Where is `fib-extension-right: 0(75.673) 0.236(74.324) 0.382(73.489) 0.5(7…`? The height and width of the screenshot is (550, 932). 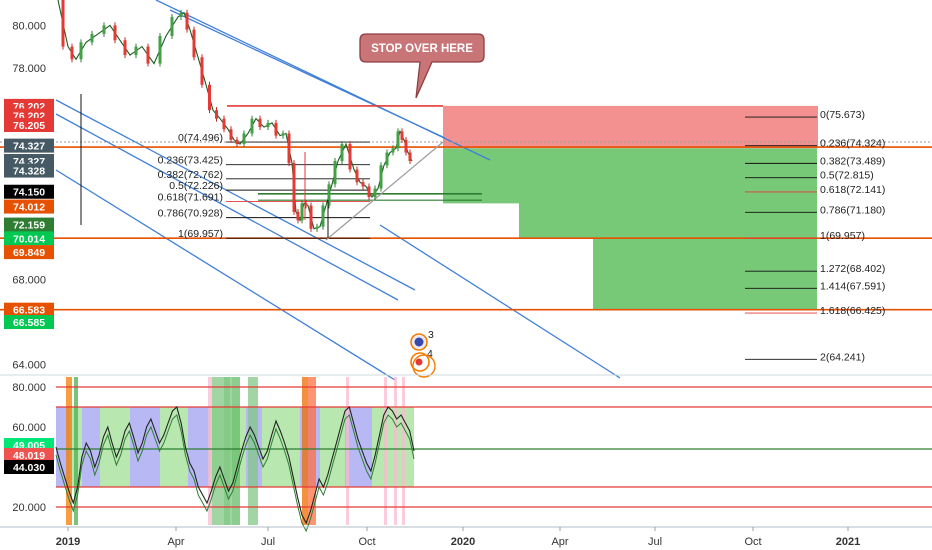 fib-extension-right: 0(75.673) 0.236(74.324) 0.382(73.489) 0.5(7… is located at coordinates (815, 236).